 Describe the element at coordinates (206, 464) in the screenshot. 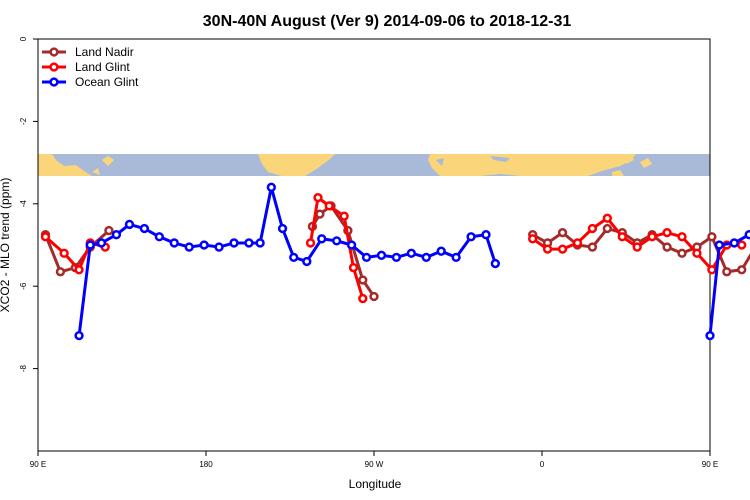

I see `x-tick-label: 180` at that location.